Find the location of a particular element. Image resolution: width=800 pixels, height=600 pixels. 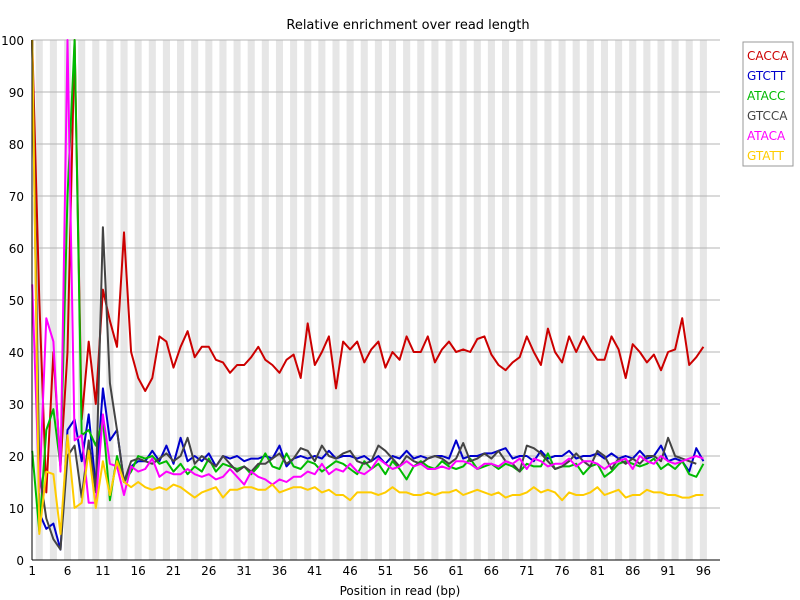

y-tick-label: 20 is located at coordinates (16, 457).